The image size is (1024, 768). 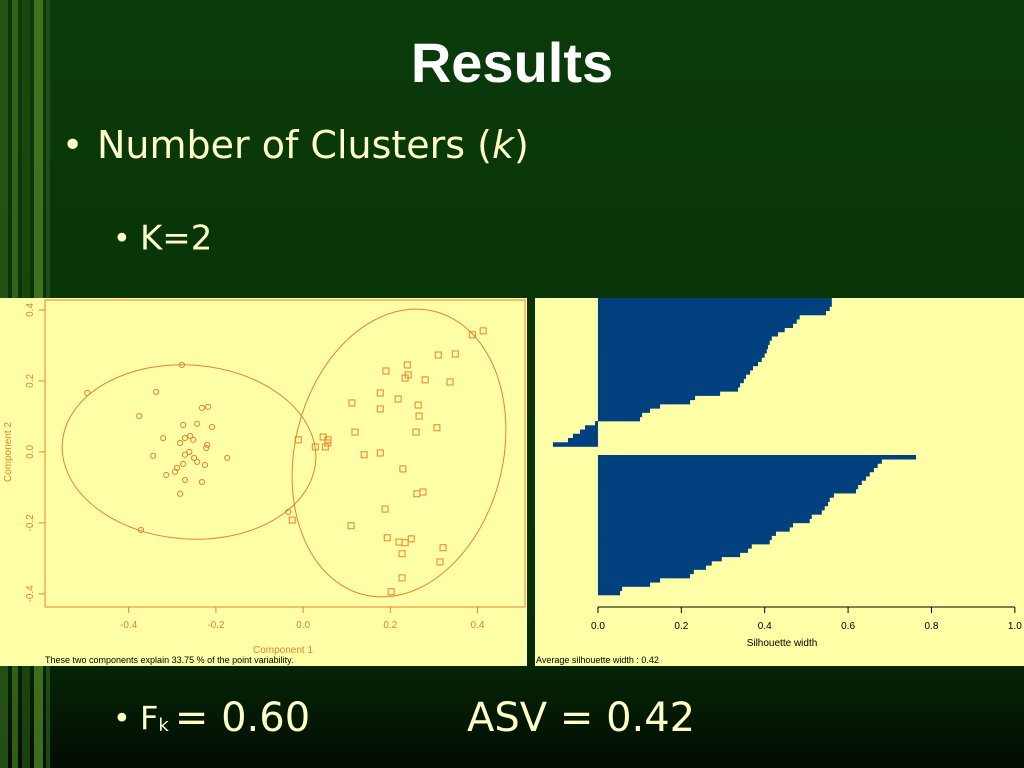 I want to click on text: k, so click(x=504, y=145).